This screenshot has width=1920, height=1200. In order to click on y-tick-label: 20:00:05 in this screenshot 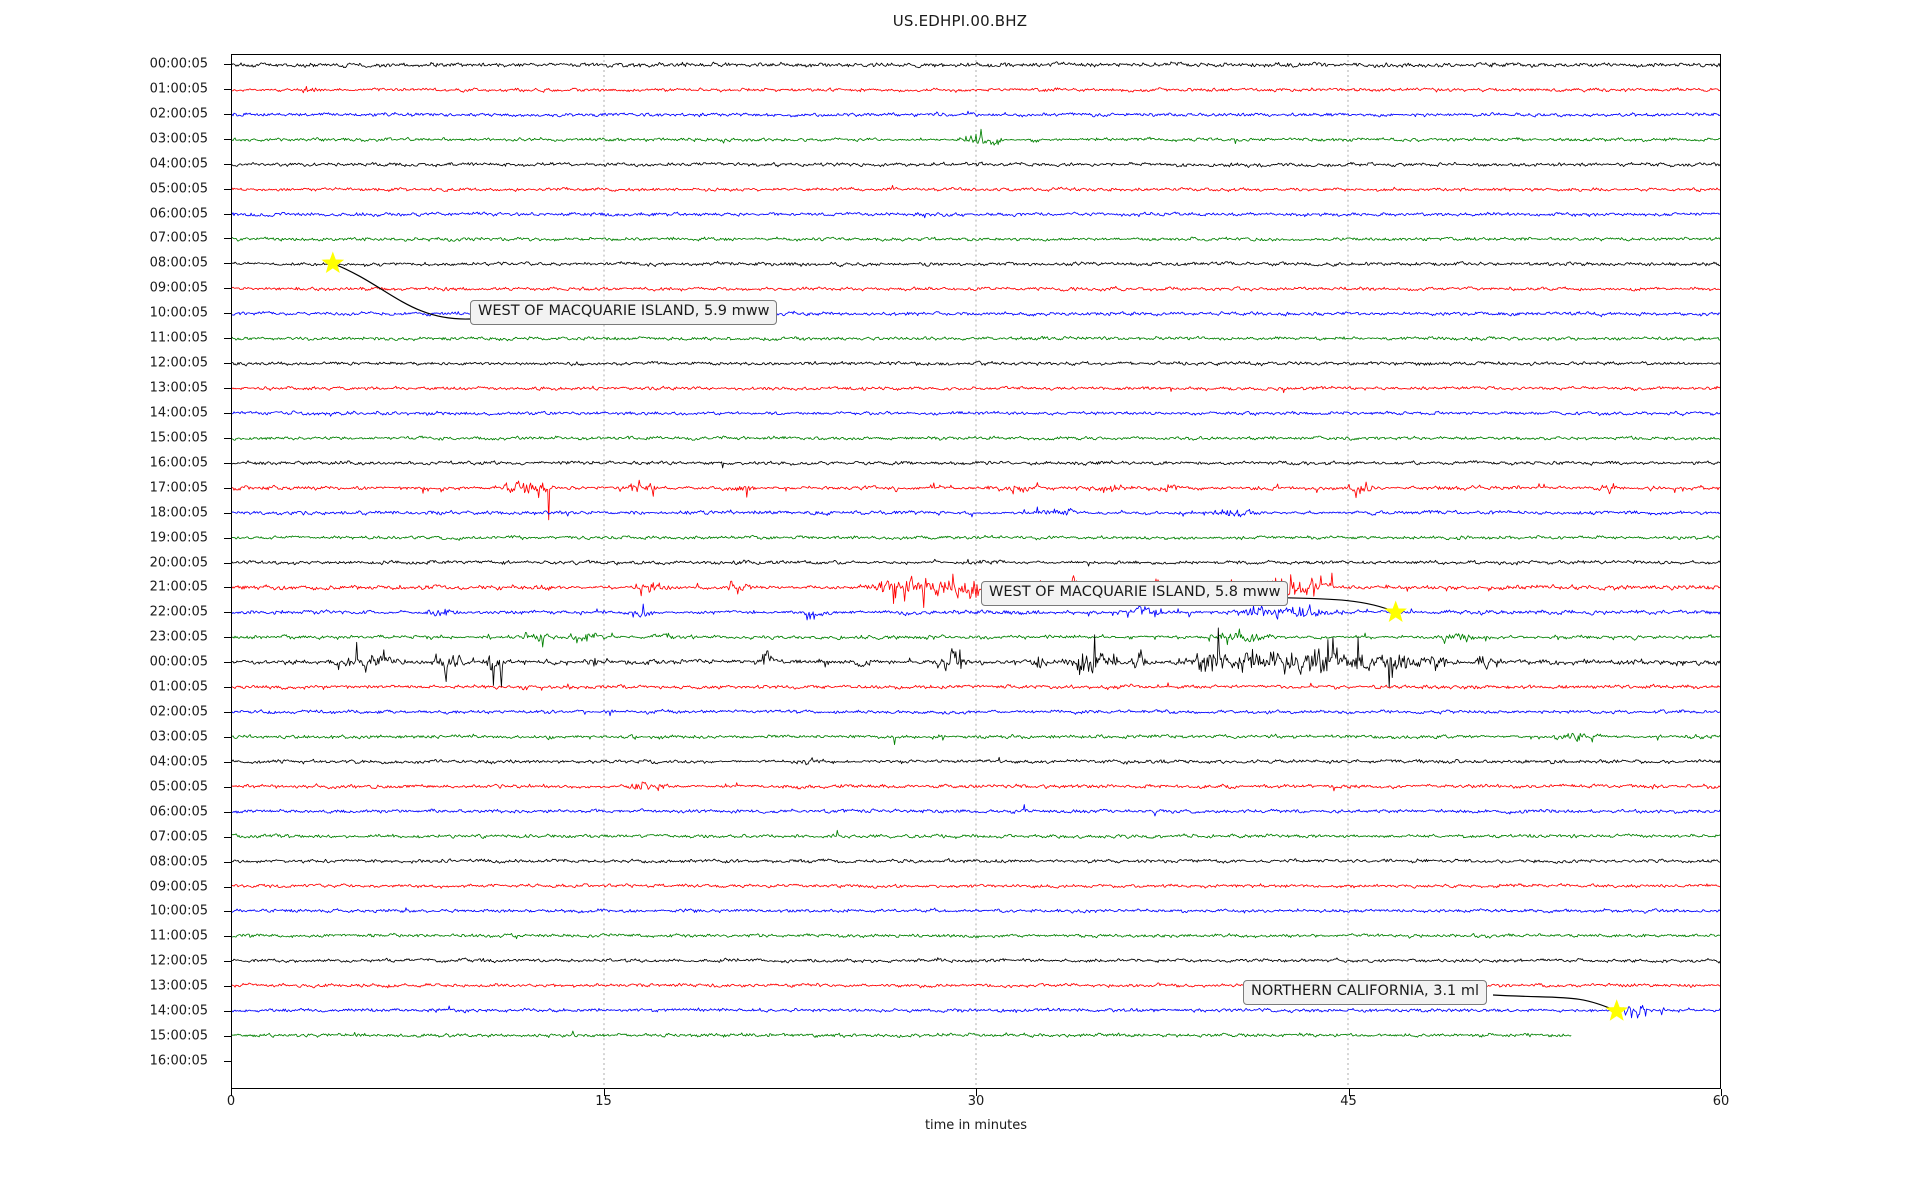, I will do `click(178, 562)`.